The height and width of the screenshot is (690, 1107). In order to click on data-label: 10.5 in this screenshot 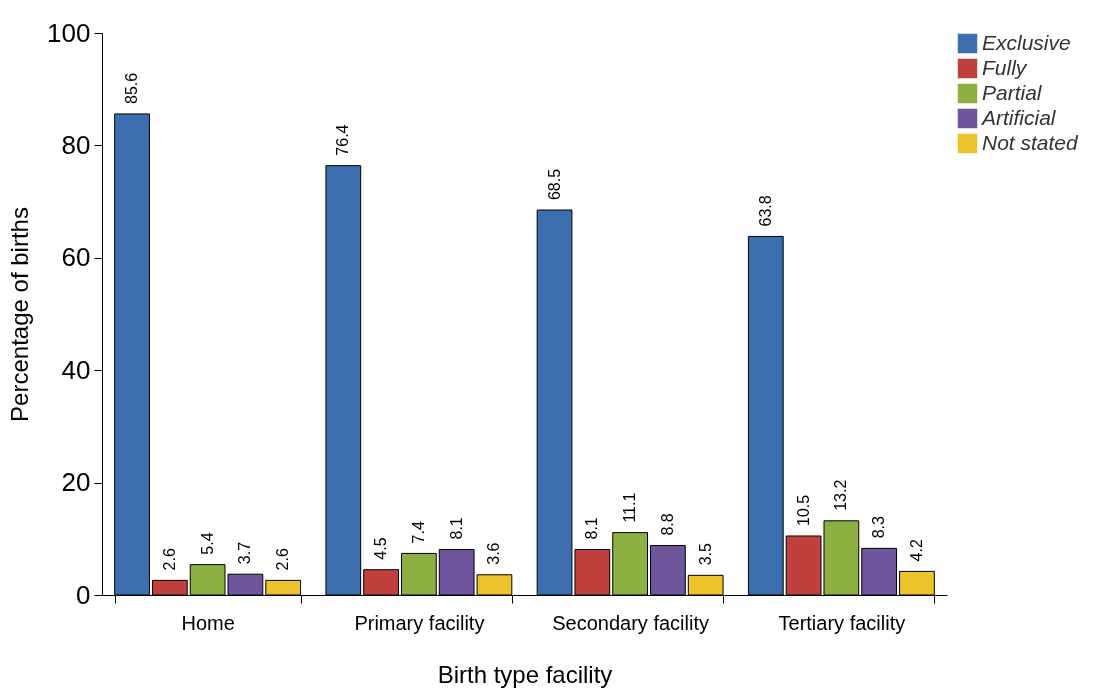, I will do `click(803, 510)`.